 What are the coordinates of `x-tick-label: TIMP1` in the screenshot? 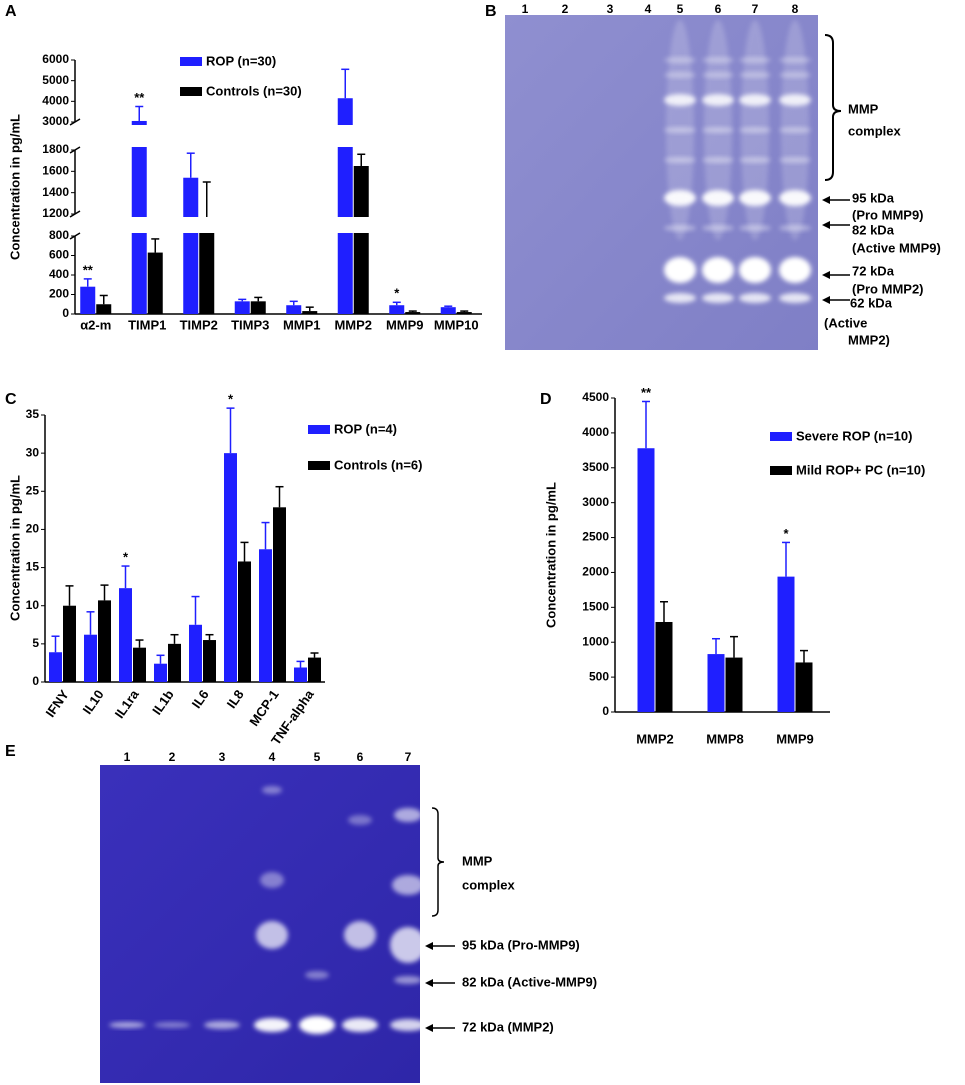 It's located at (147, 324).